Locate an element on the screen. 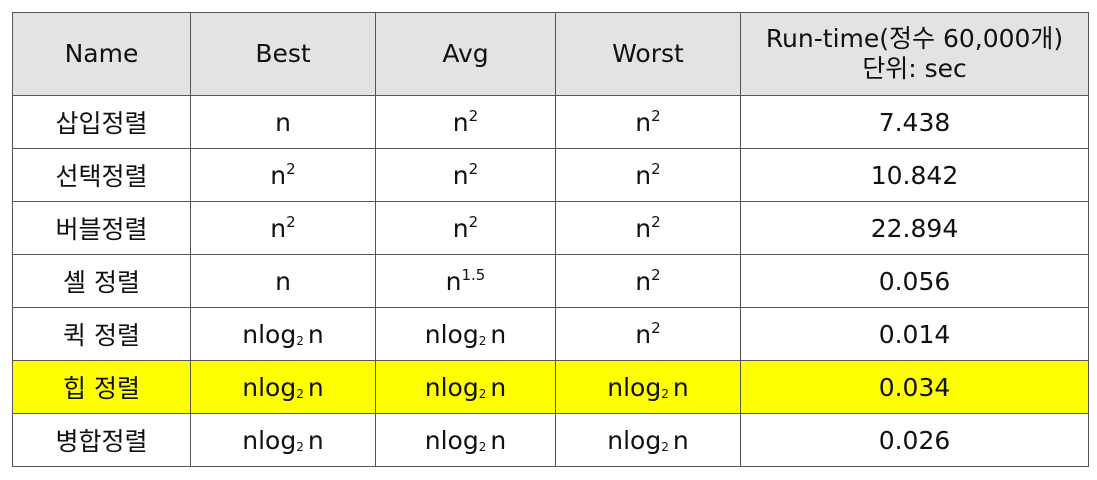 The image size is (1097, 480). table-cell: 삽입정렬 is located at coordinates (101, 122).